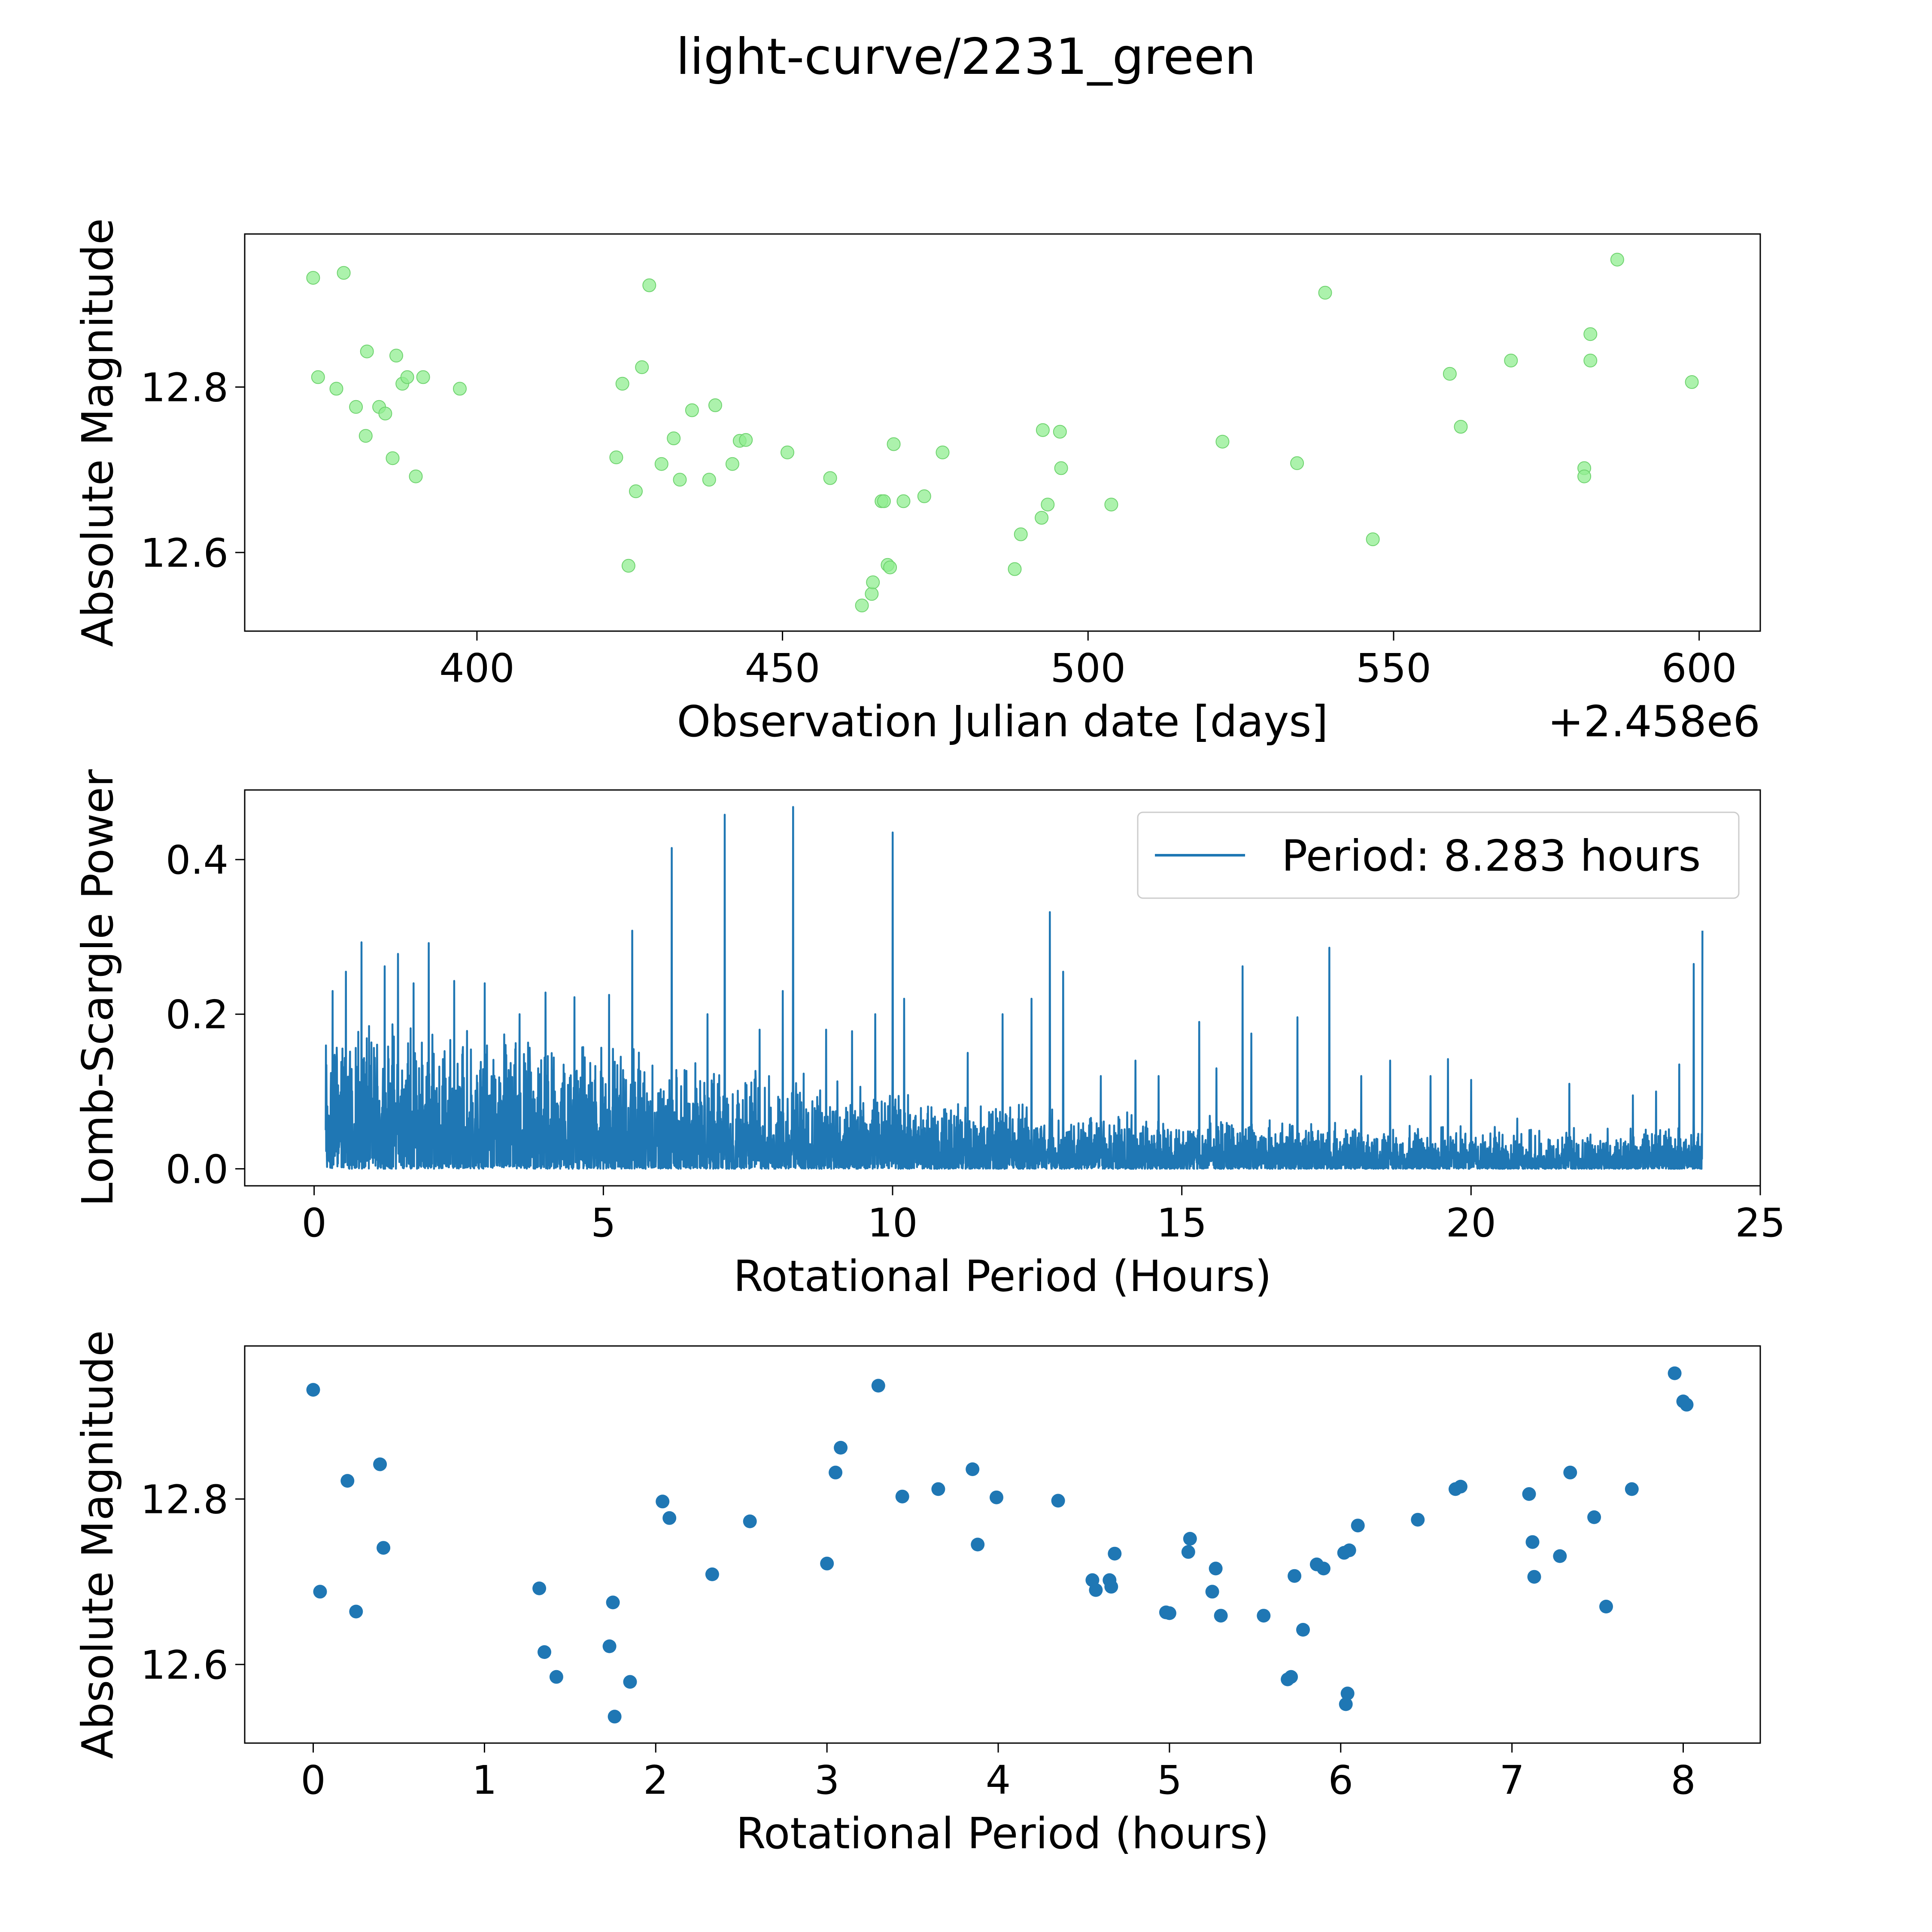 The image size is (1932, 1932). Describe the element at coordinates (1393, 668) in the screenshot. I see `x-tick-label: 550` at that location.